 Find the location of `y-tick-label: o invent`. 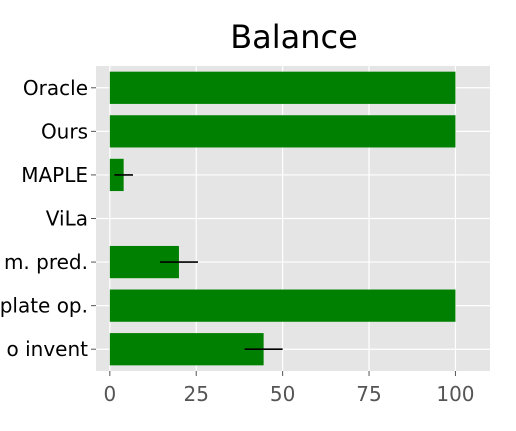

y-tick-label: o invent is located at coordinates (48, 349).